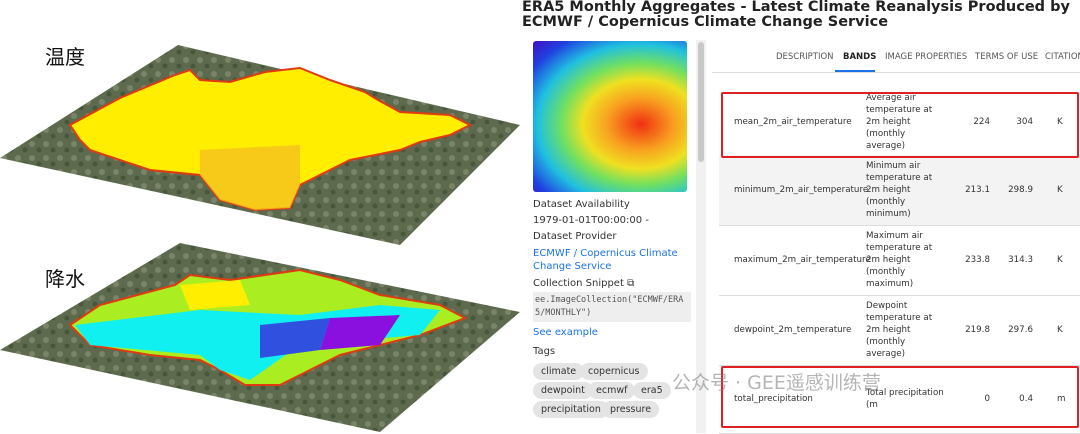 This screenshot has width=1080, height=434. I want to click on band-max: 0.4, so click(1026, 399).